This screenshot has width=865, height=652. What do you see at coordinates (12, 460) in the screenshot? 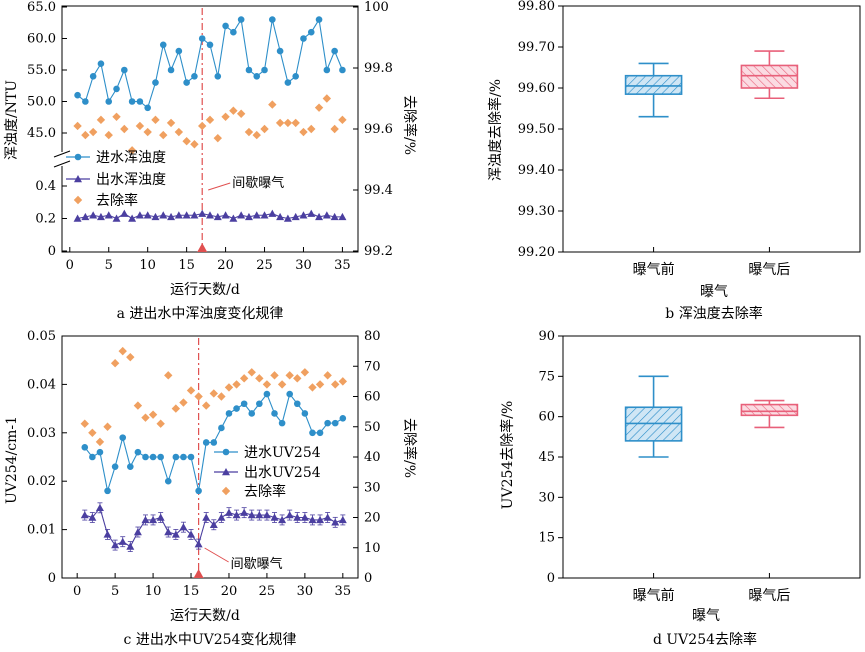
I see `panel-c-ylabel-left: UV254/cm-1` at bounding box center [12, 460].